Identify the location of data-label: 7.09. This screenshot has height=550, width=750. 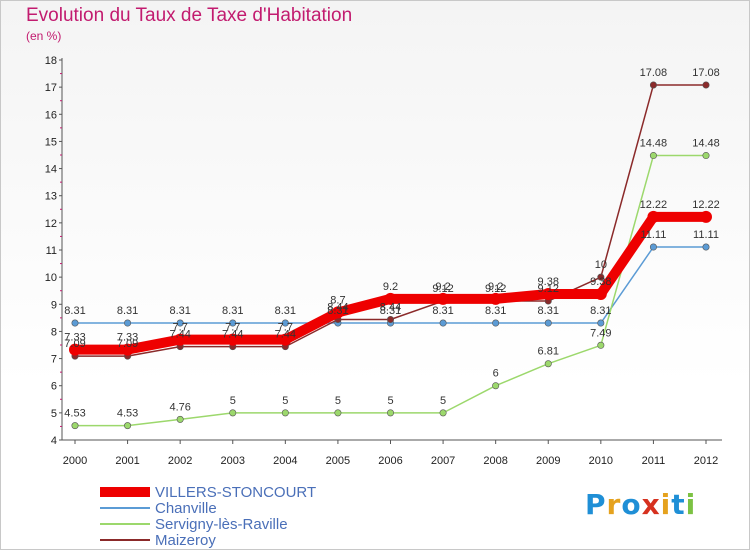
(74, 344).